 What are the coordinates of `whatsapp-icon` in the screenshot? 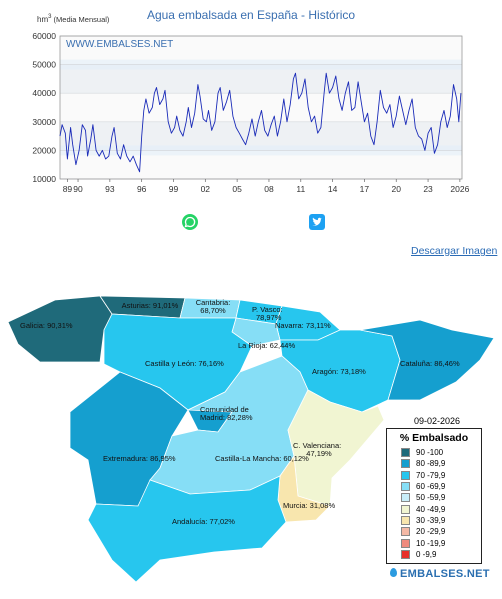 It's located at (190, 222).